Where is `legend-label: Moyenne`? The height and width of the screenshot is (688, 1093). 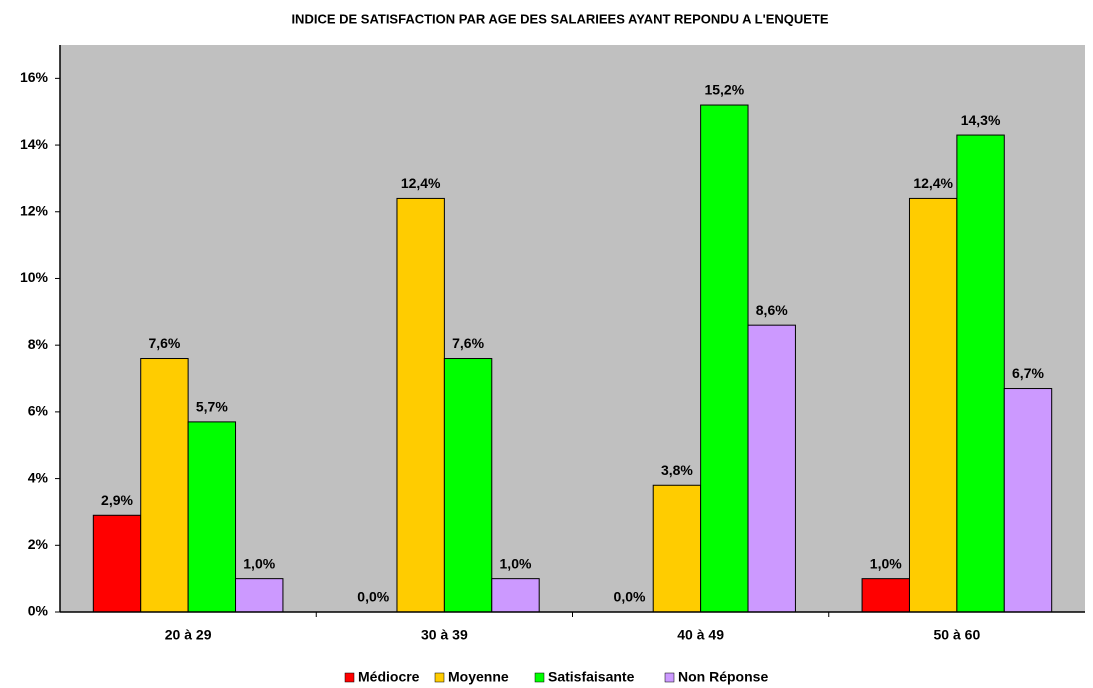
legend-label: Moyenne is located at coordinates (478, 677).